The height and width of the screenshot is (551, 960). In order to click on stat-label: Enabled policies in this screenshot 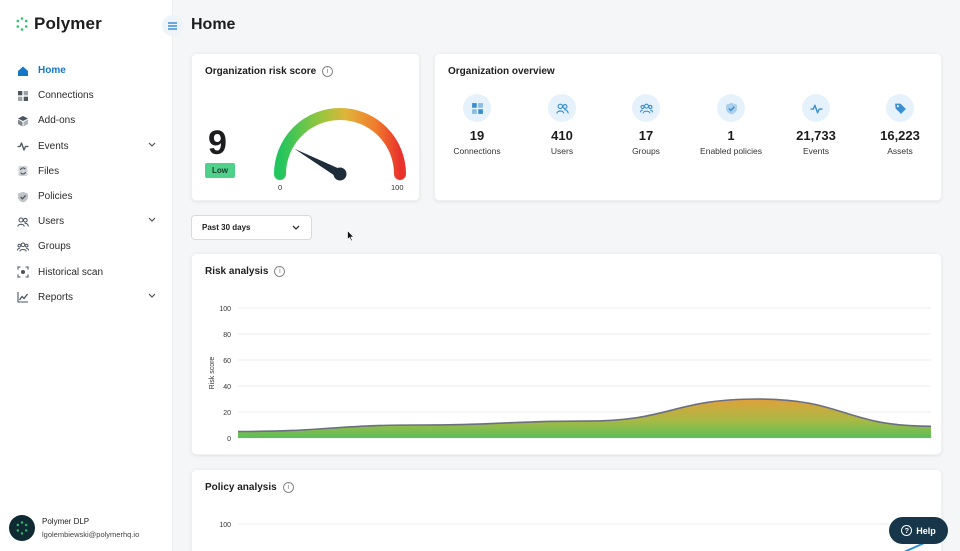, I will do `click(731, 151)`.